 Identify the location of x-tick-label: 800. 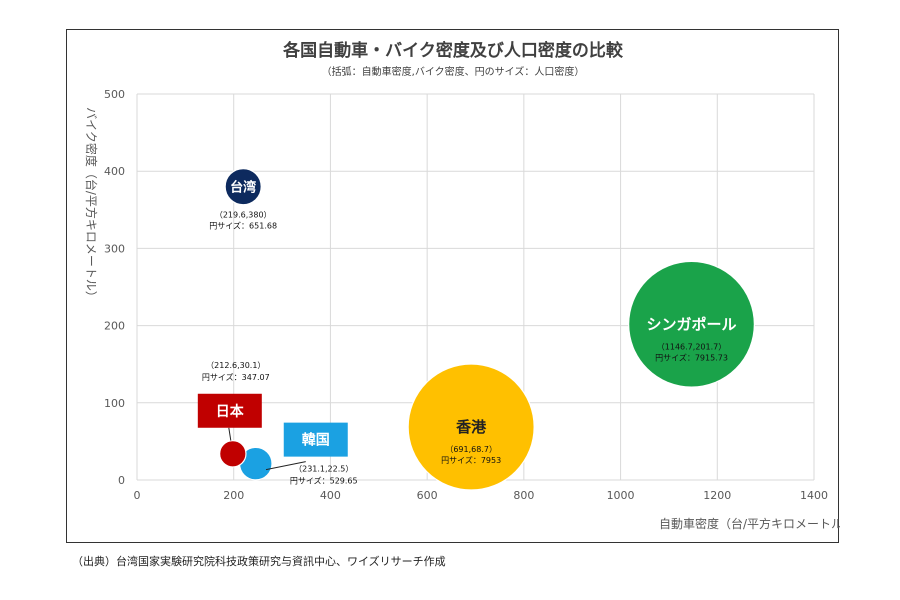
(523, 495).